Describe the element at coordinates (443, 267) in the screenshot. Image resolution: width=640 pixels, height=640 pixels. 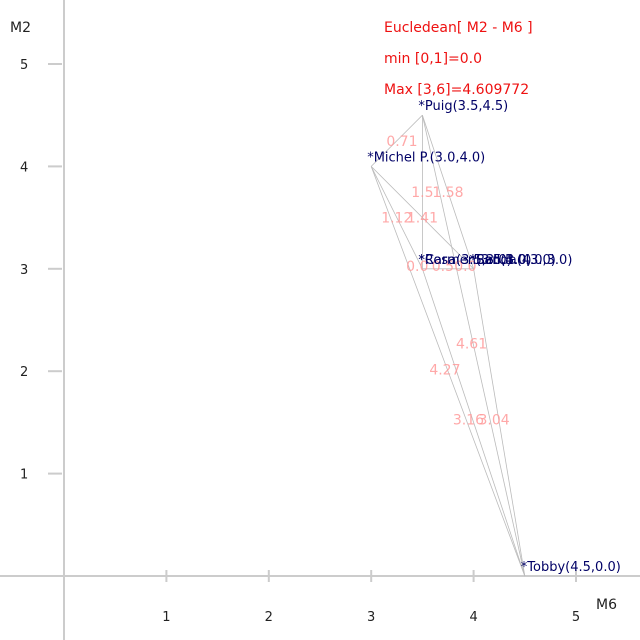
I see `distance-label: 0.5` at that location.